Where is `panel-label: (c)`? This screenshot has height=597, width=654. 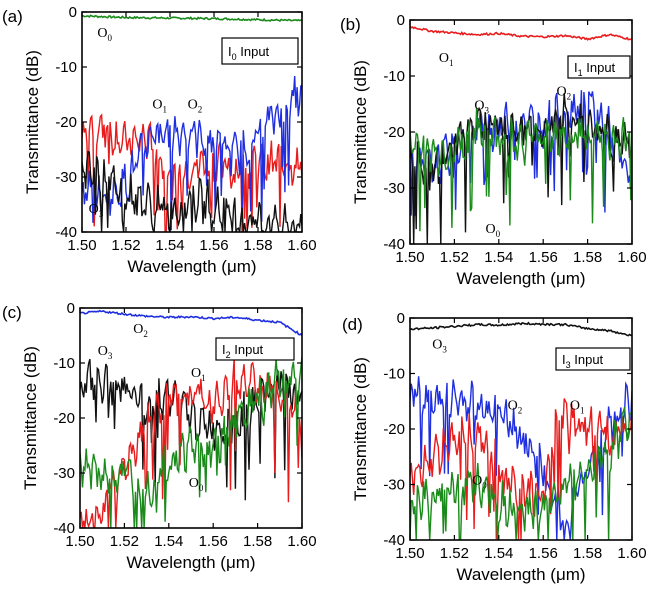
panel-label: (c) is located at coordinates (12, 312).